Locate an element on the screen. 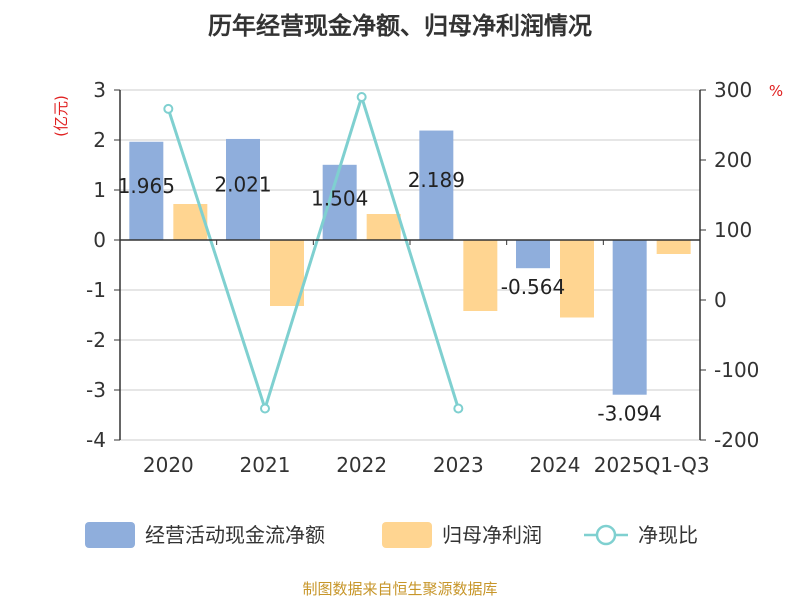 The height and width of the screenshot is (600, 800). legend-label-profit: 归母净利润 is located at coordinates (492, 535).